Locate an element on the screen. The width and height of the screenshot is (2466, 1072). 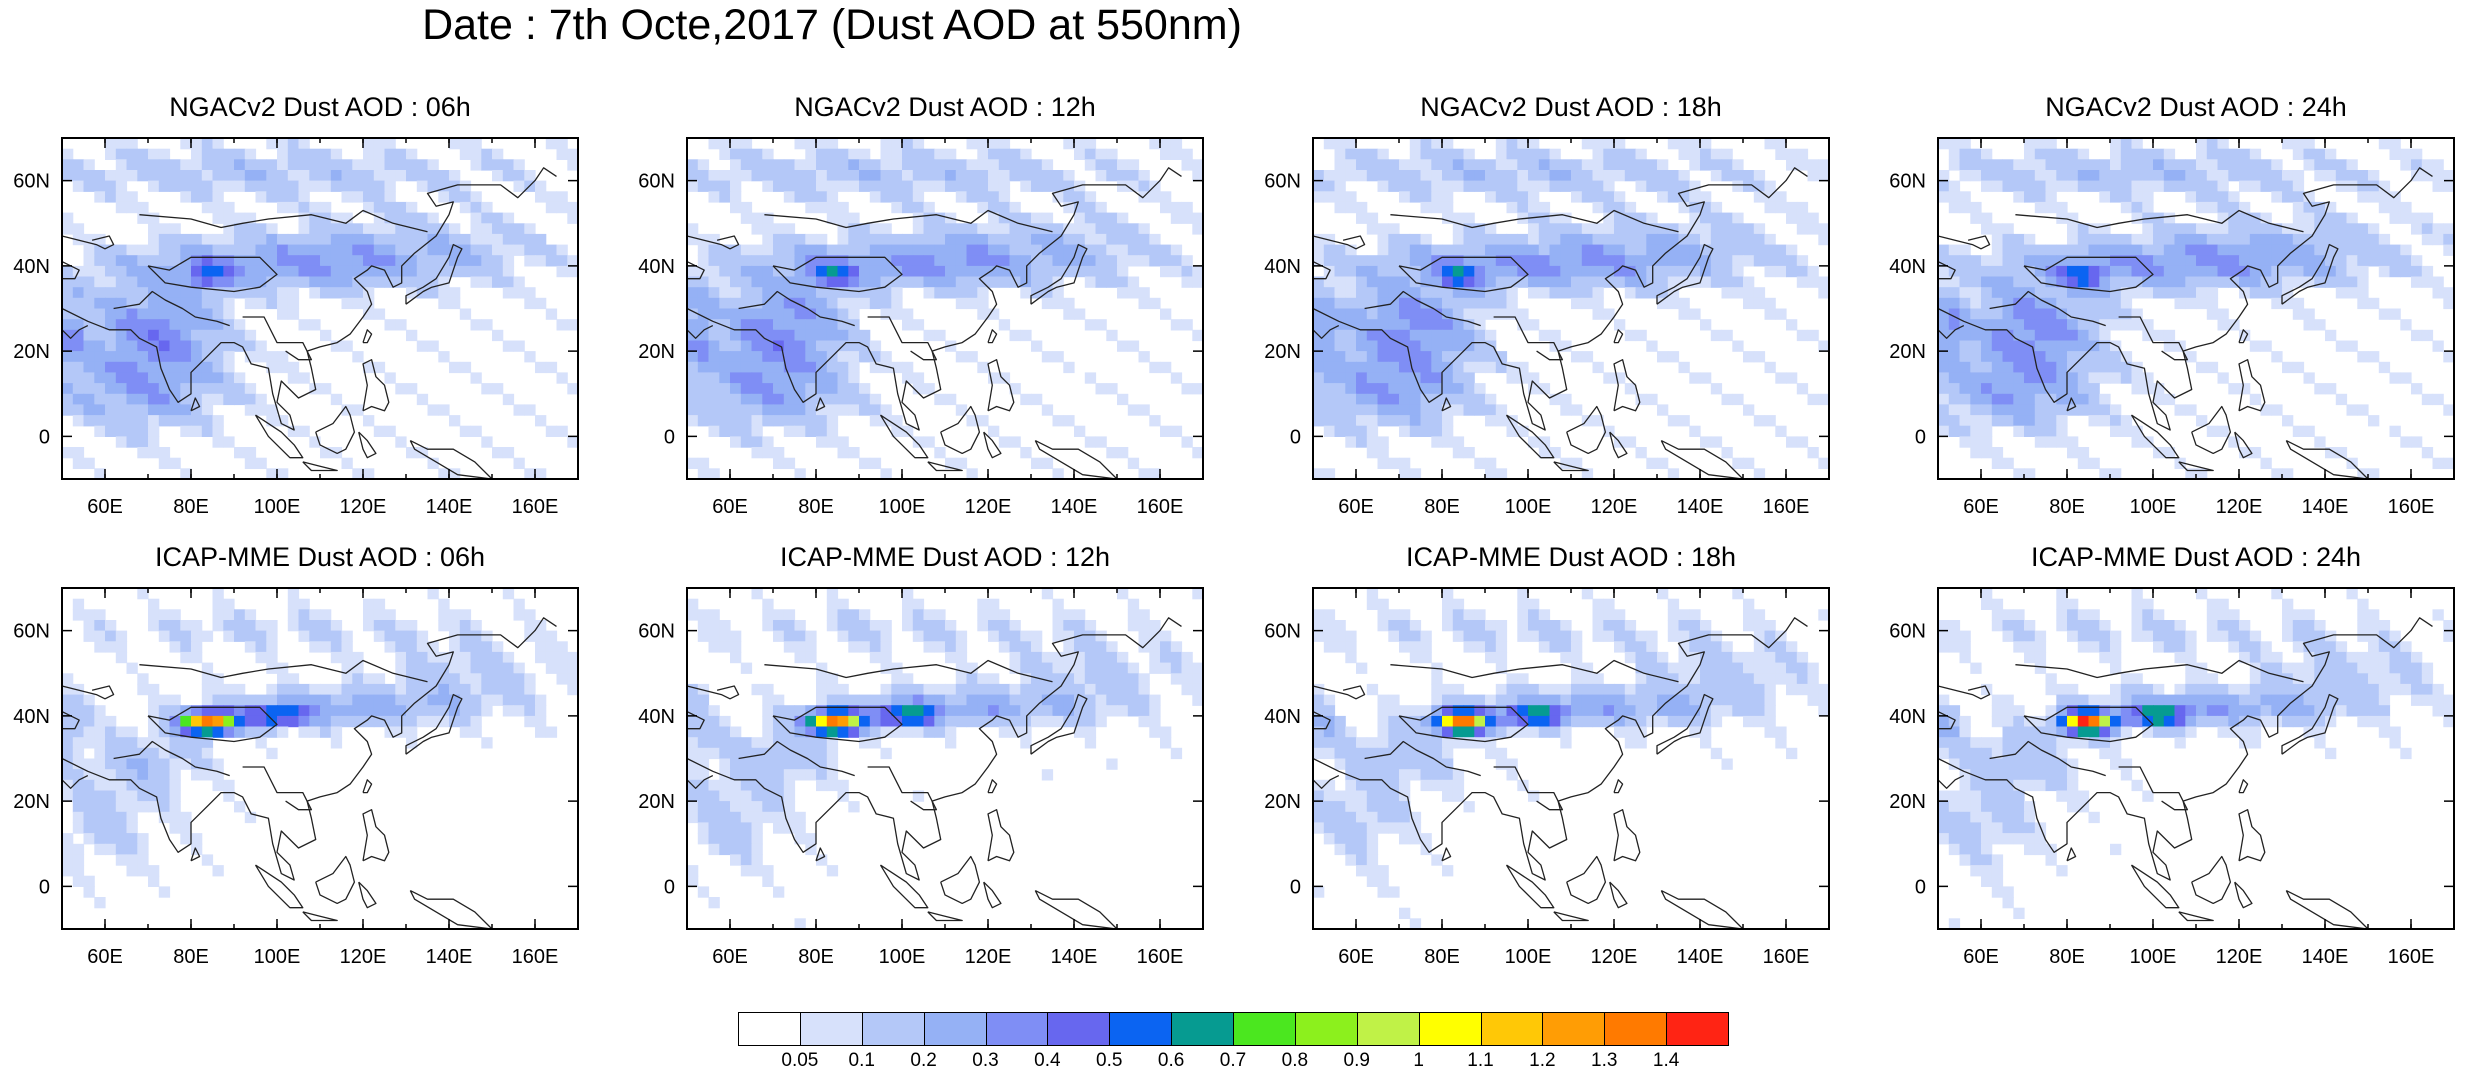
colorbar-tick-label: 0.8 is located at coordinates (1295, 1061).